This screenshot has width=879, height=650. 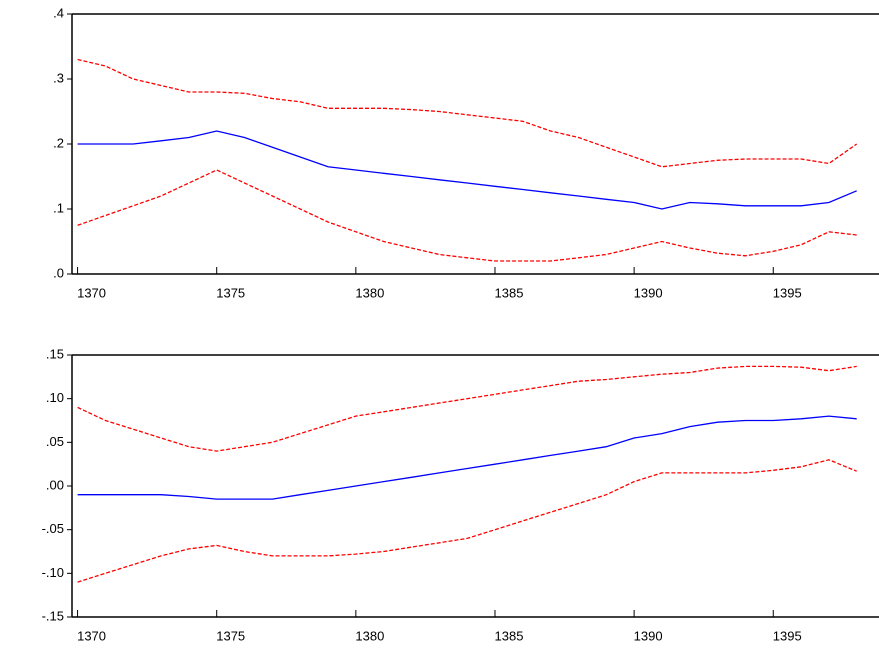 I want to click on y-tick-label: .10, so click(x=55, y=397).